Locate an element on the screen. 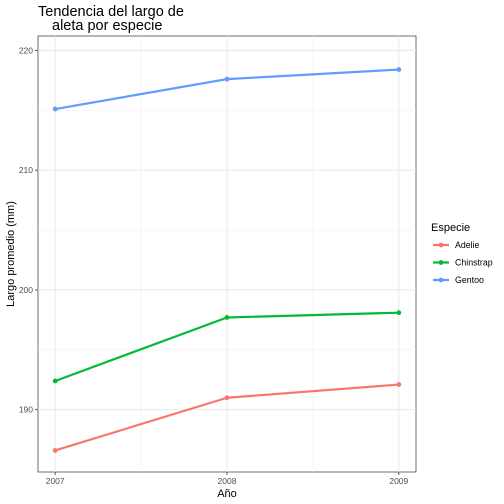  legend-key-point-gentoo is located at coordinates (441, 280).